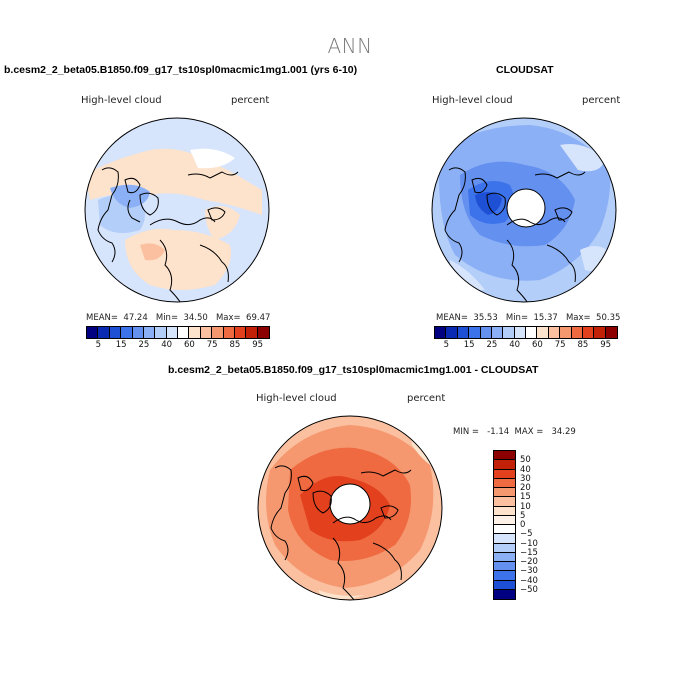  What do you see at coordinates (529, 552) in the screenshot?
I see `colorbar-tick-label: −15` at bounding box center [529, 552].